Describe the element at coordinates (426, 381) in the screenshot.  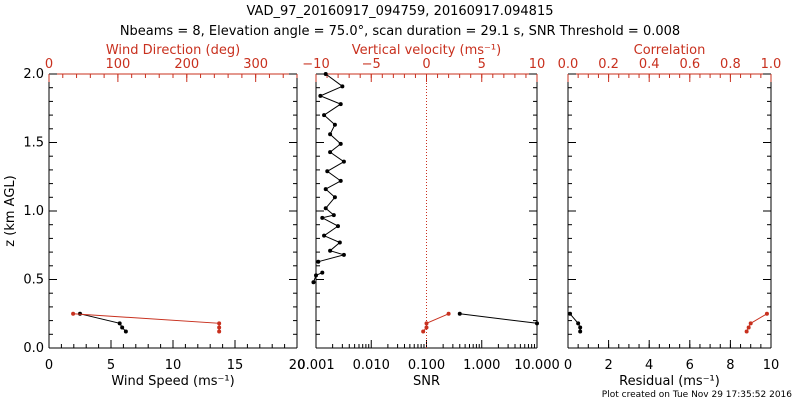
I see `bottom-axis-title: SNR` at that location.